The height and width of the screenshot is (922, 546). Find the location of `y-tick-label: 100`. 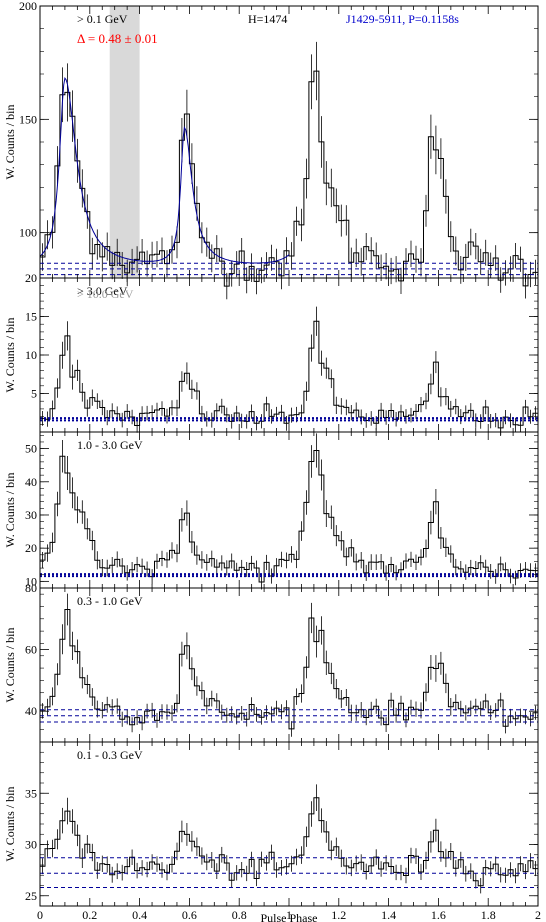

y-tick-label: 100 is located at coordinates (28, 233).